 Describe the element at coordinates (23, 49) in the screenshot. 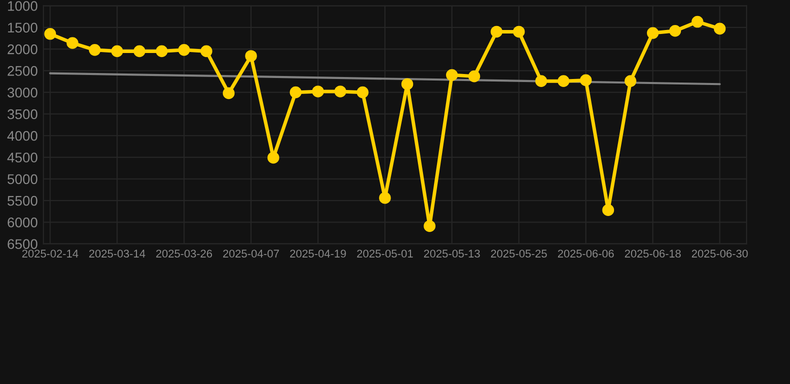

I see `y-tick-label: 2000` at that location.